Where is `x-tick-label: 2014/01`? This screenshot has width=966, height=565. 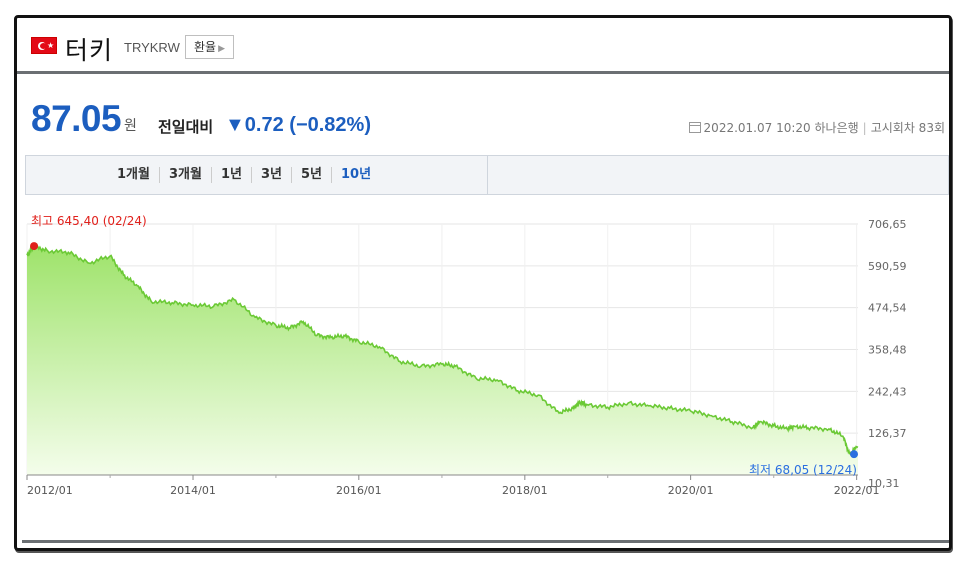
x-tick-label: 2014/01 is located at coordinates (193, 490).